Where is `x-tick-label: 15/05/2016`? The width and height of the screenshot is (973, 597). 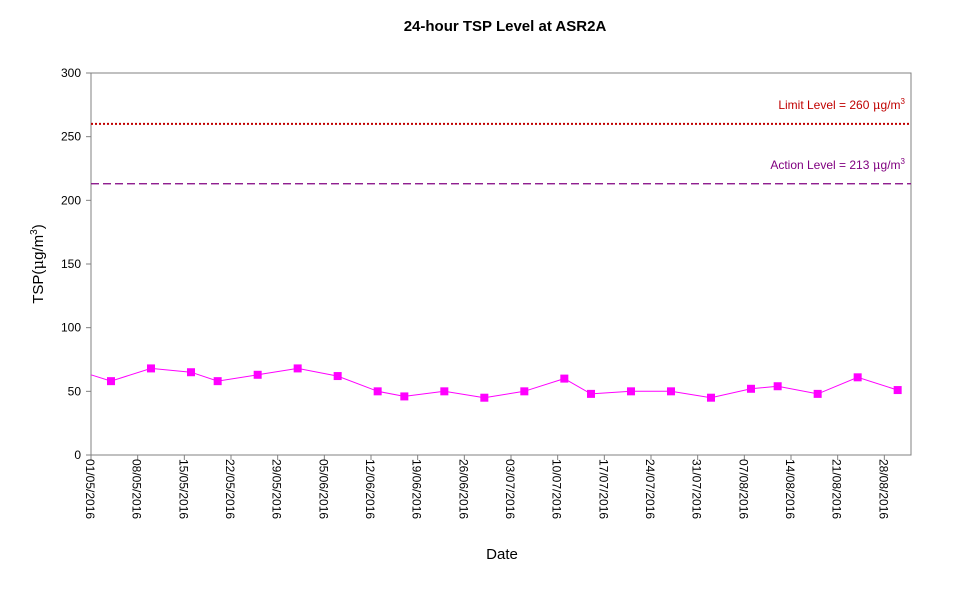
x-tick-label: 15/05/2016 is located at coordinates (183, 489).